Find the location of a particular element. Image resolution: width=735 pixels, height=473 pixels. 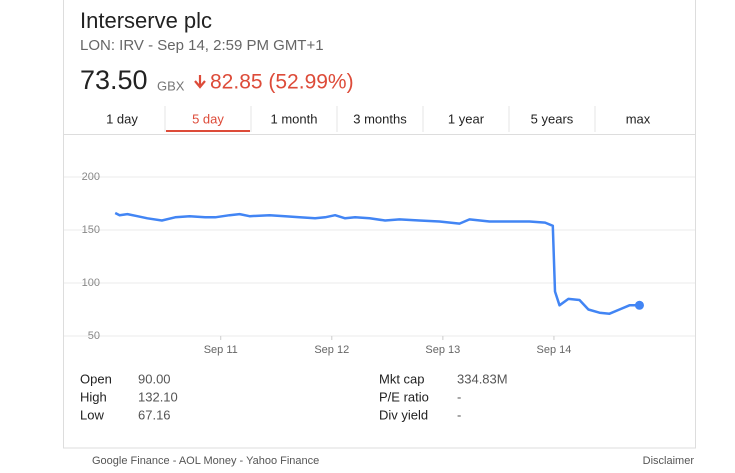

y-tick-label: 200 is located at coordinates (91, 177).